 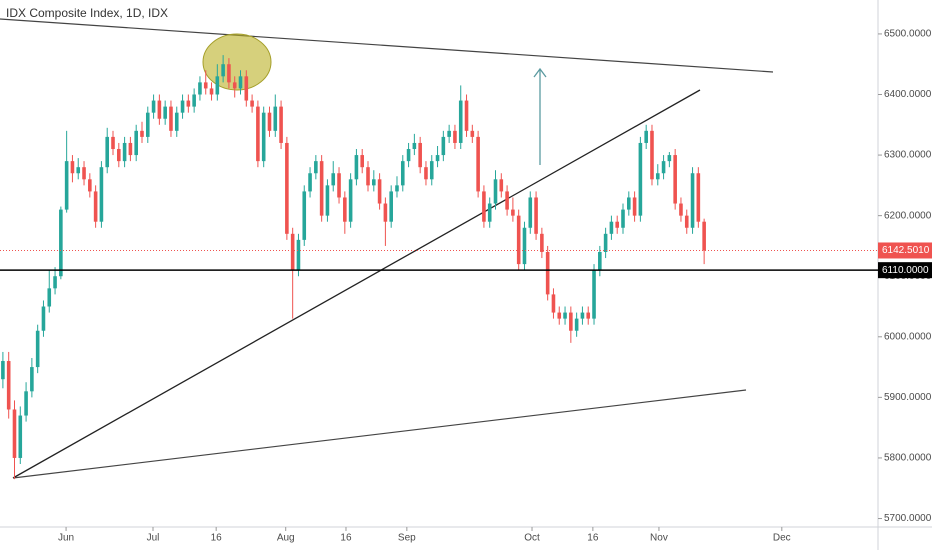 I want to click on x-tick-label: Jun, so click(x=66, y=538).